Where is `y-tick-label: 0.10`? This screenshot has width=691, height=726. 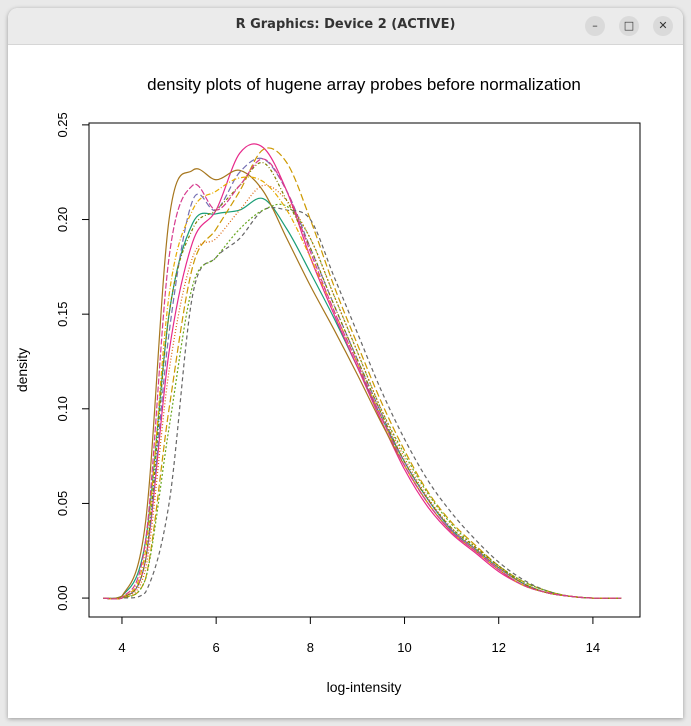
y-tick-label: 0.10 is located at coordinates (62, 408).